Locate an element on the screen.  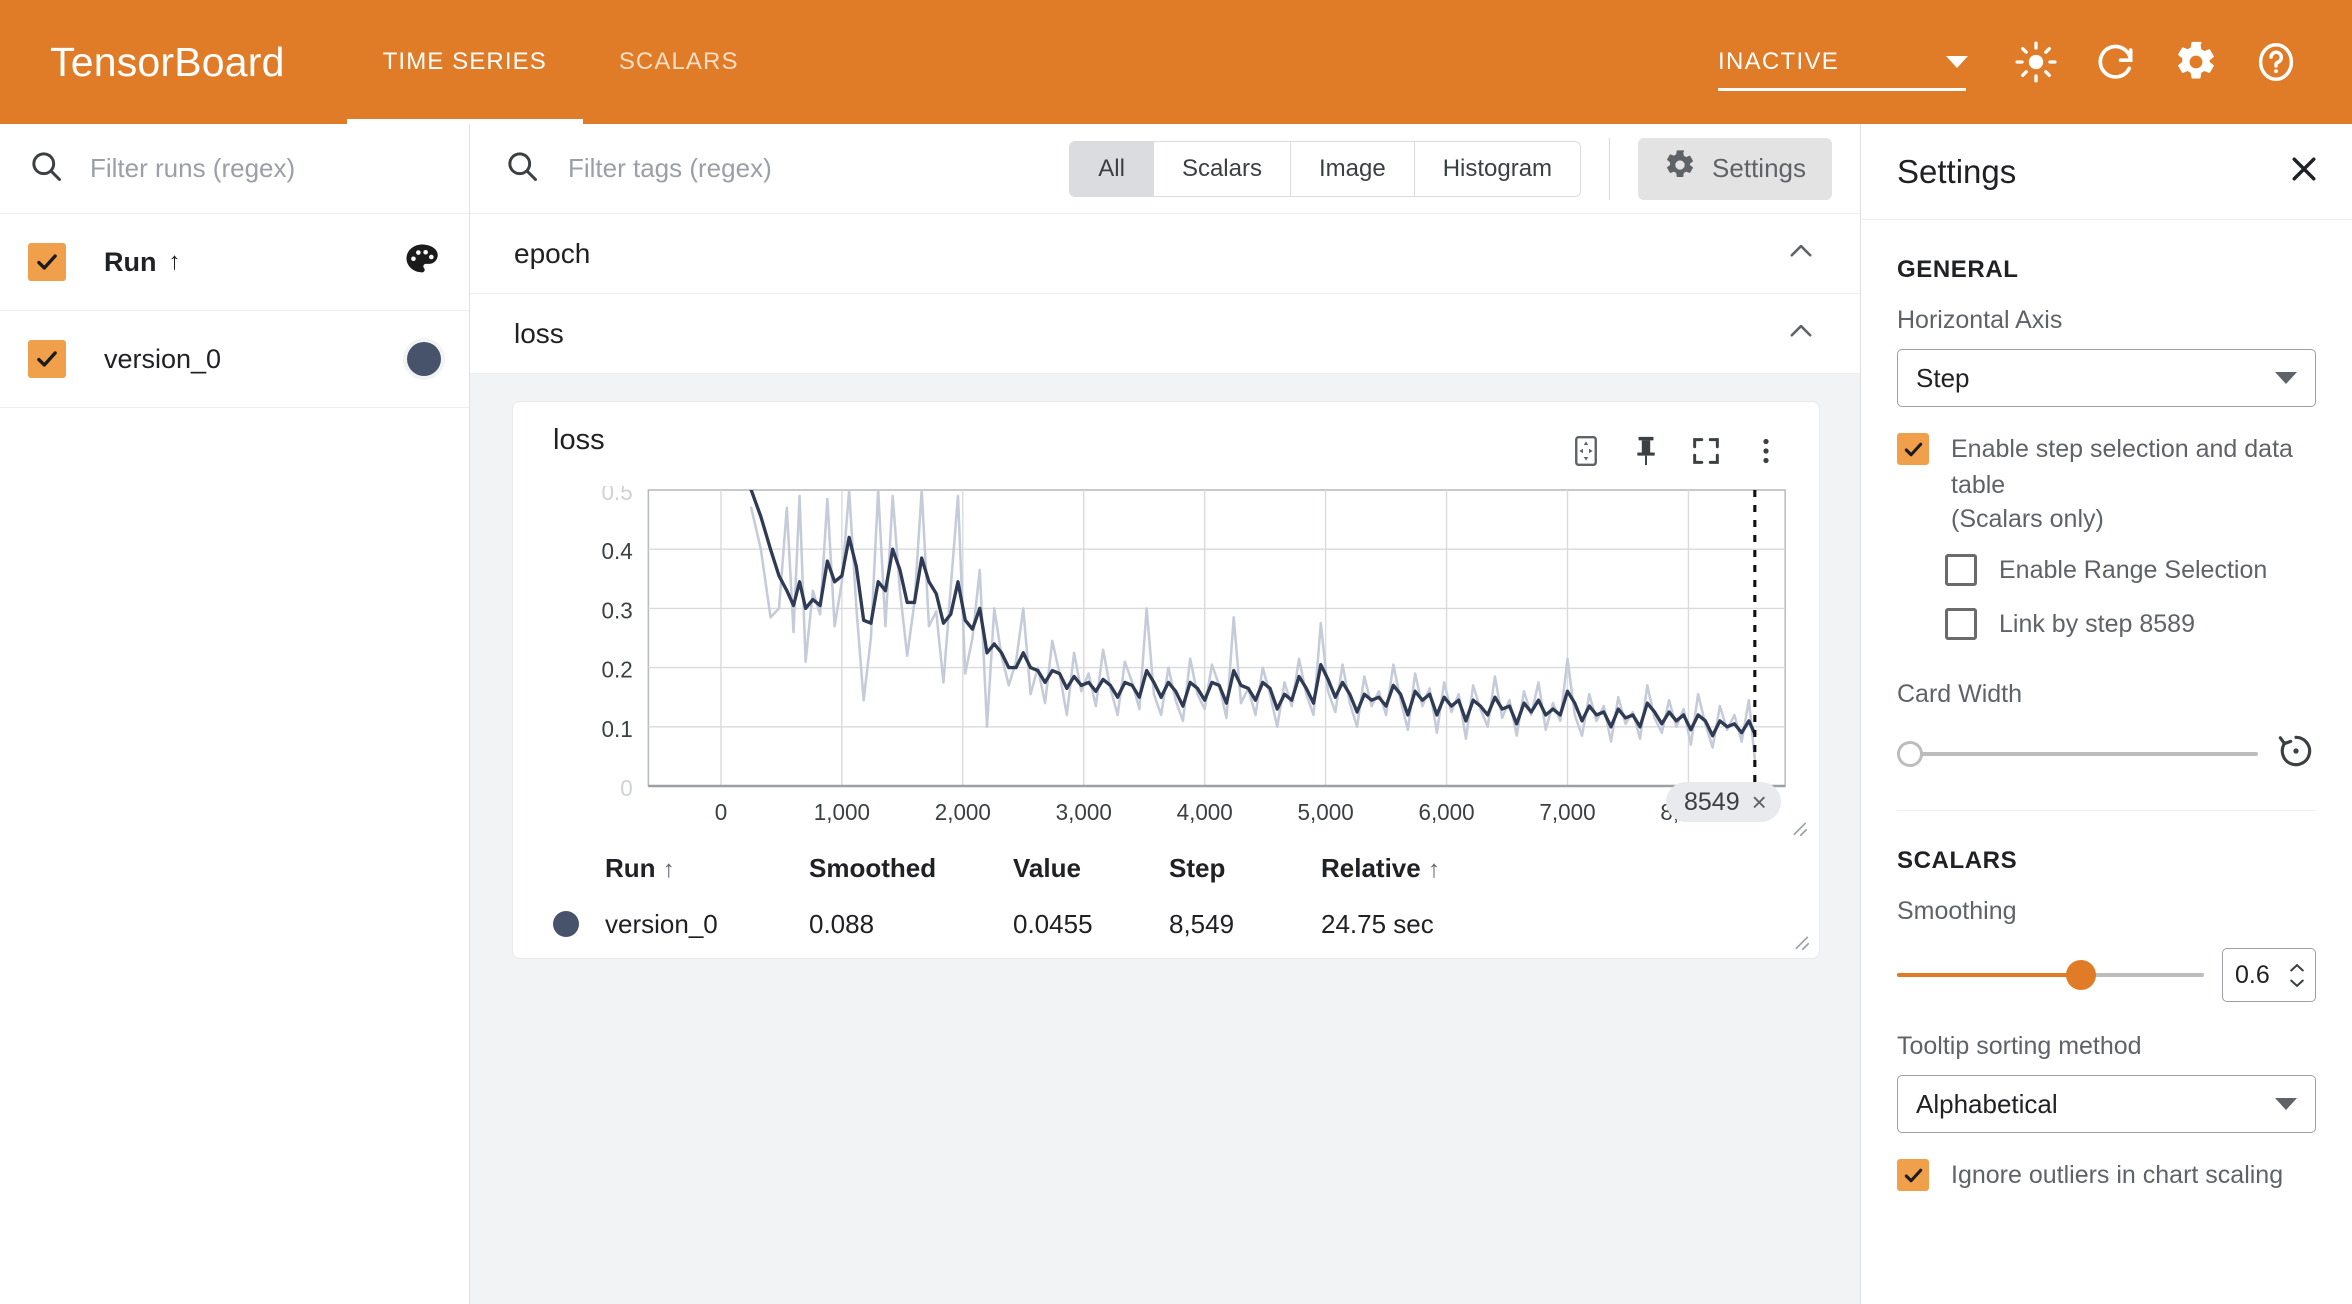
filter-image-button: Image is located at coordinates (1352, 168).